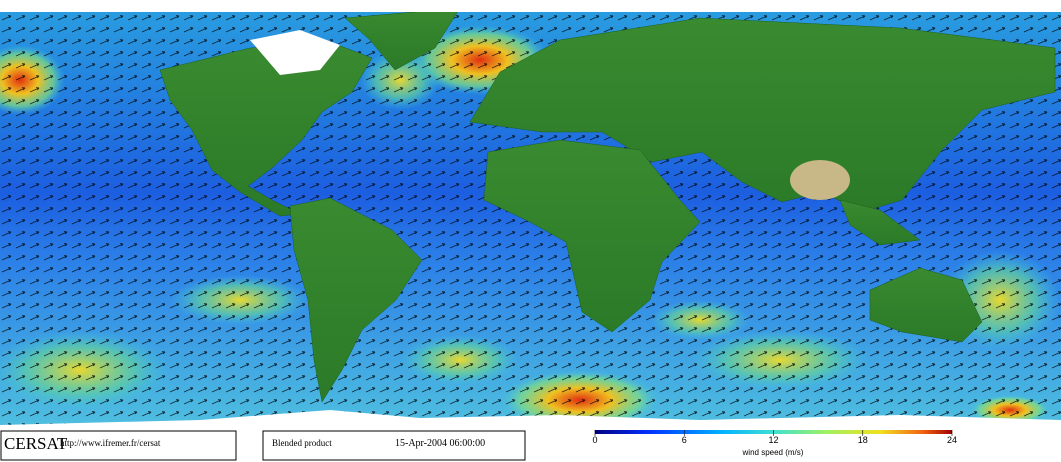 This screenshot has width=1061, height=462. I want to click on colorbar-tick-label: 24, so click(952, 440).